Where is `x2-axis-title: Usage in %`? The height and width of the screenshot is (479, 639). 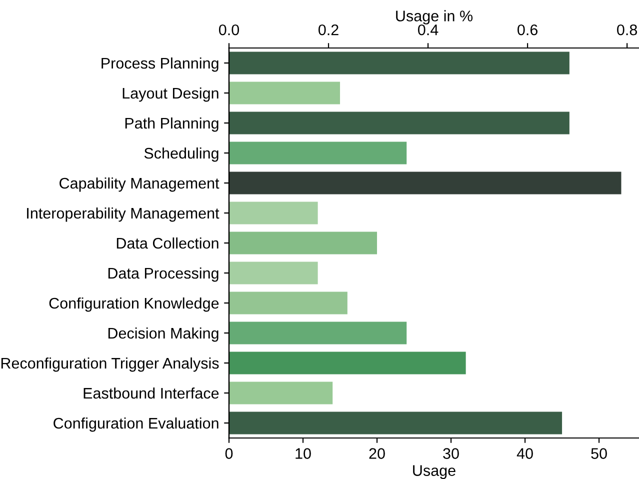 x2-axis-title: Usage in % is located at coordinates (434, 17).